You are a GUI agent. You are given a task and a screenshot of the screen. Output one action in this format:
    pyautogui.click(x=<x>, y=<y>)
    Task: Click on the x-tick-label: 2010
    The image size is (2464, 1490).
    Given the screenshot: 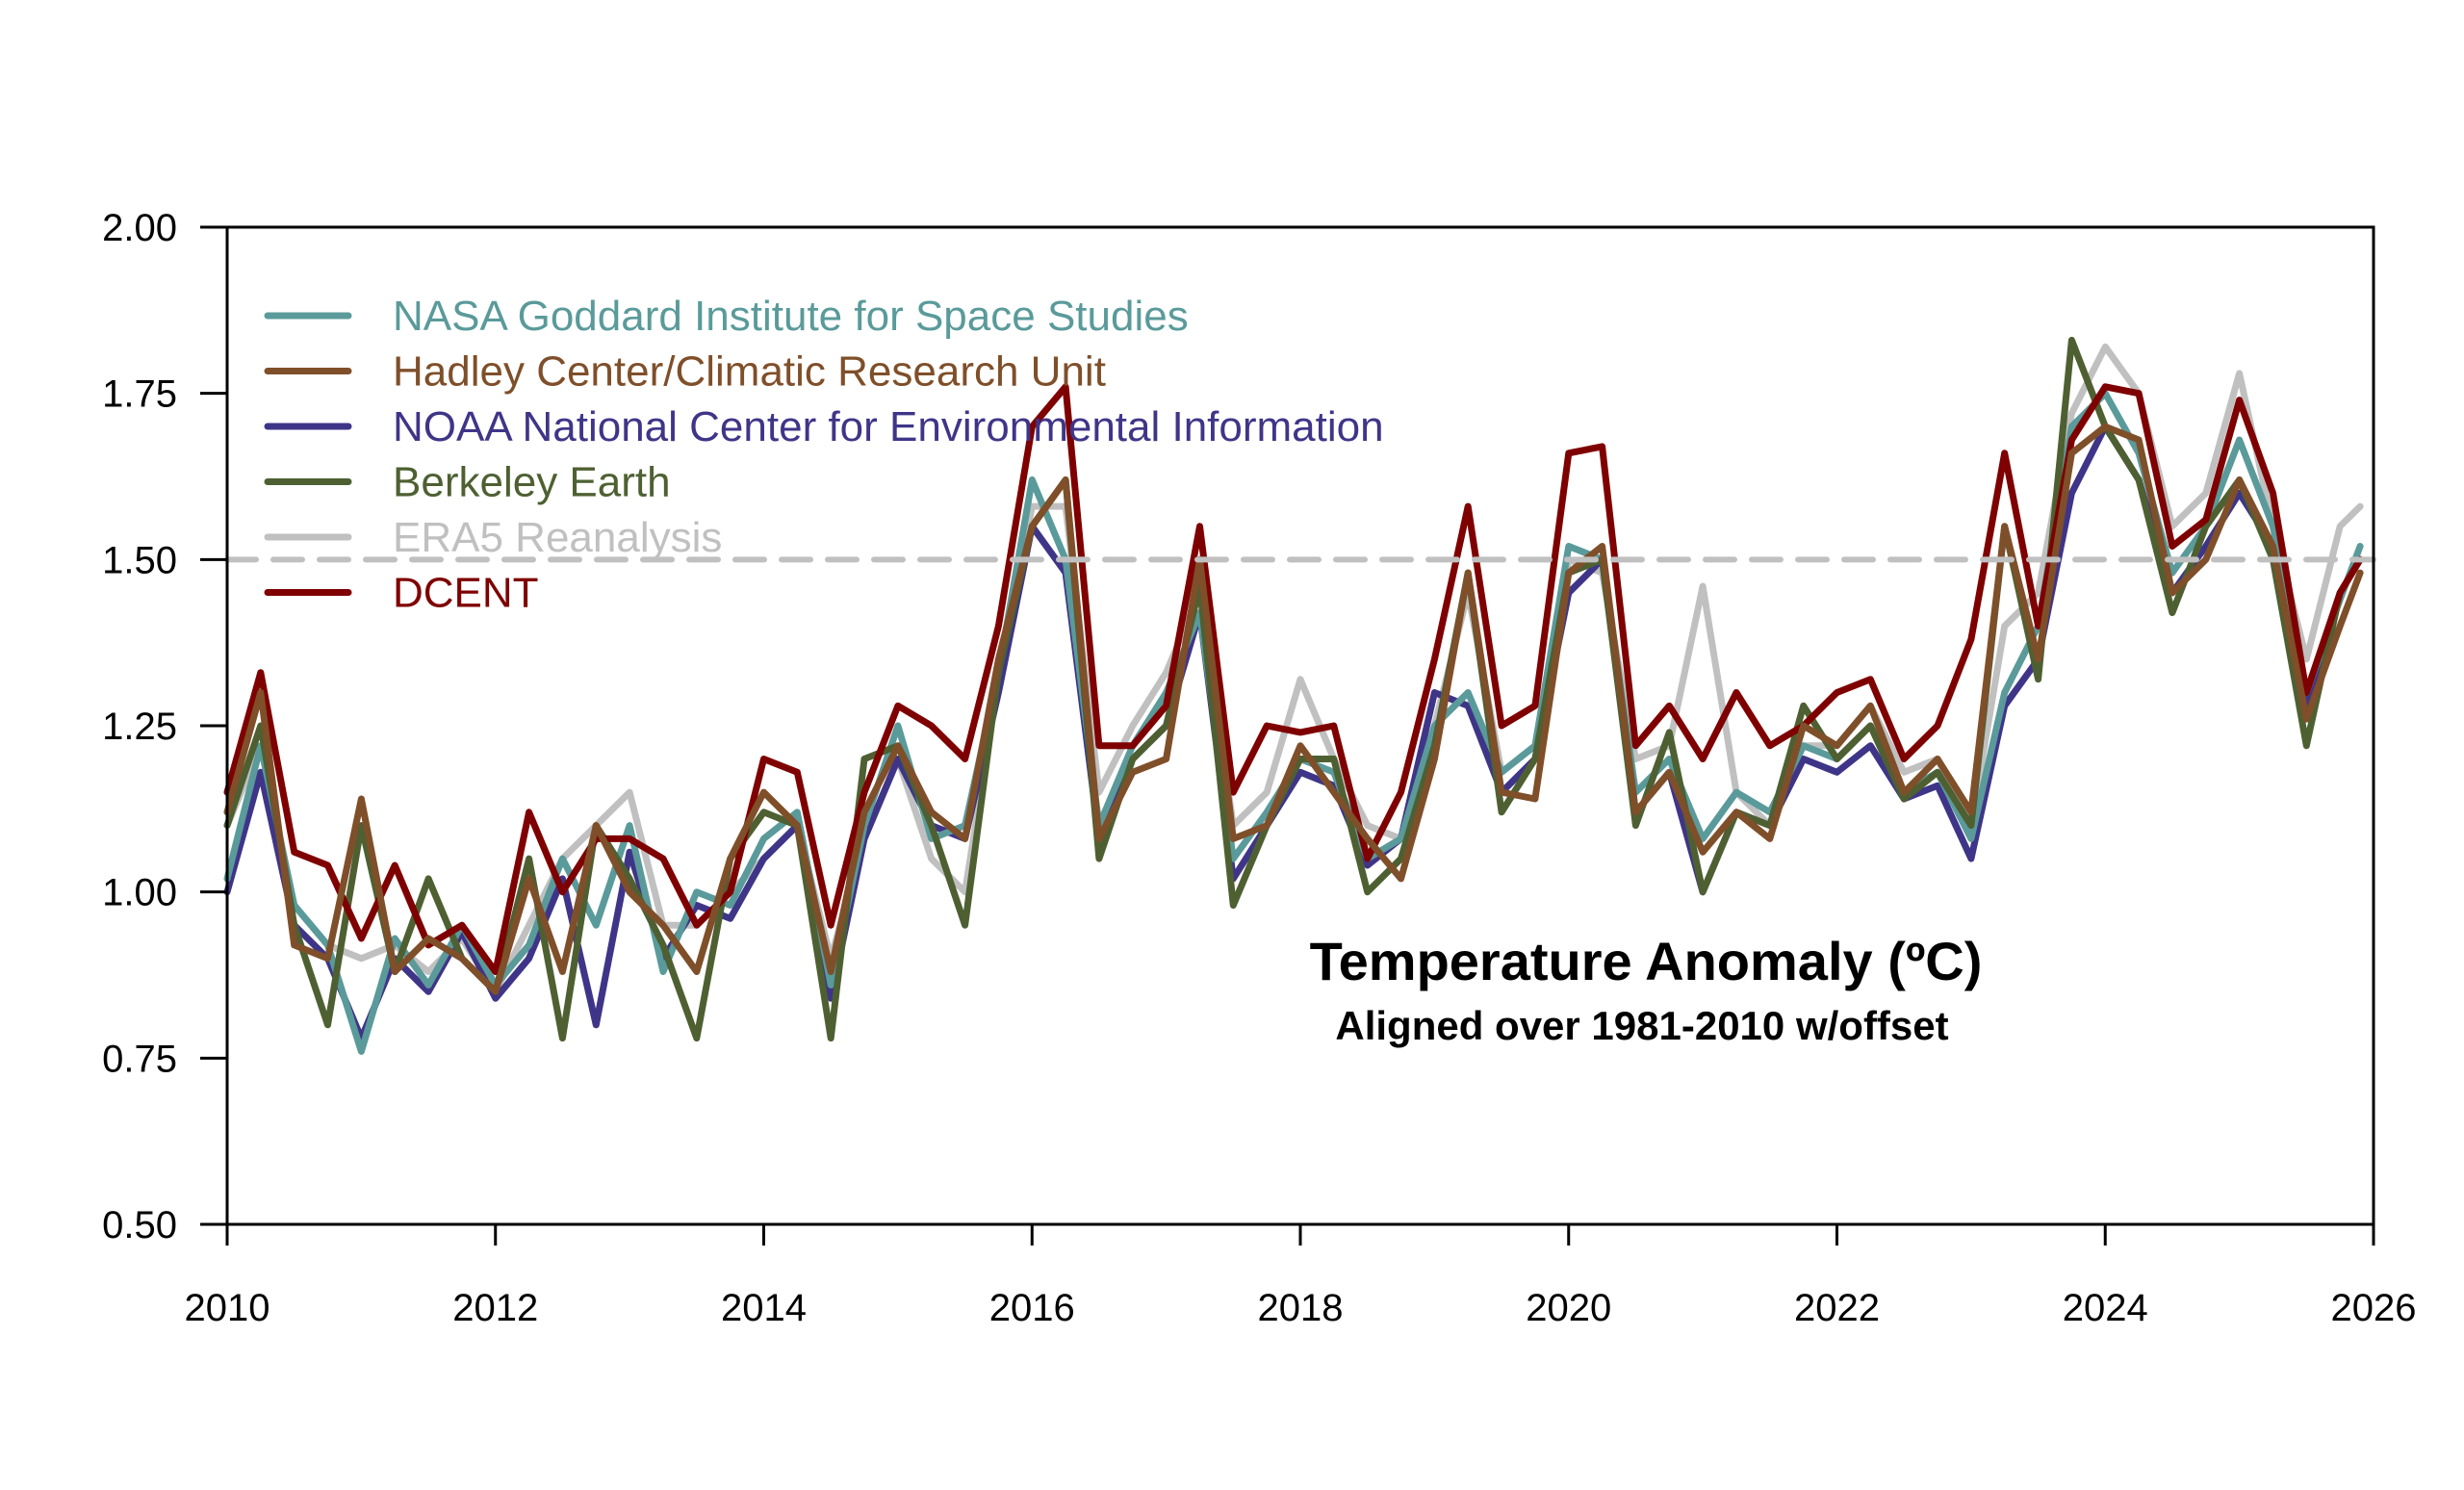 What is the action you would take?
    pyautogui.click(x=227, y=1308)
    